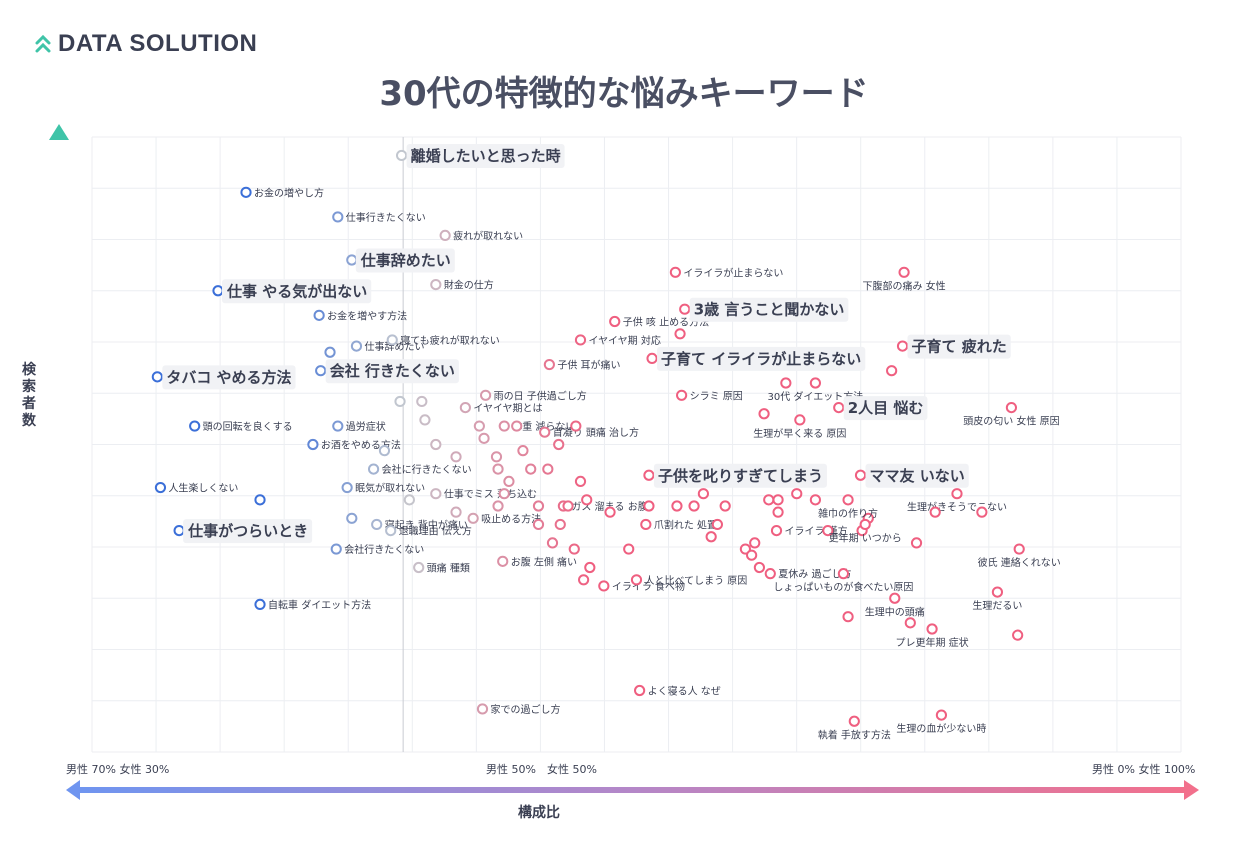  What do you see at coordinates (865, 537) in the screenshot?
I see `data-label: 更年期 いつから` at bounding box center [865, 537].